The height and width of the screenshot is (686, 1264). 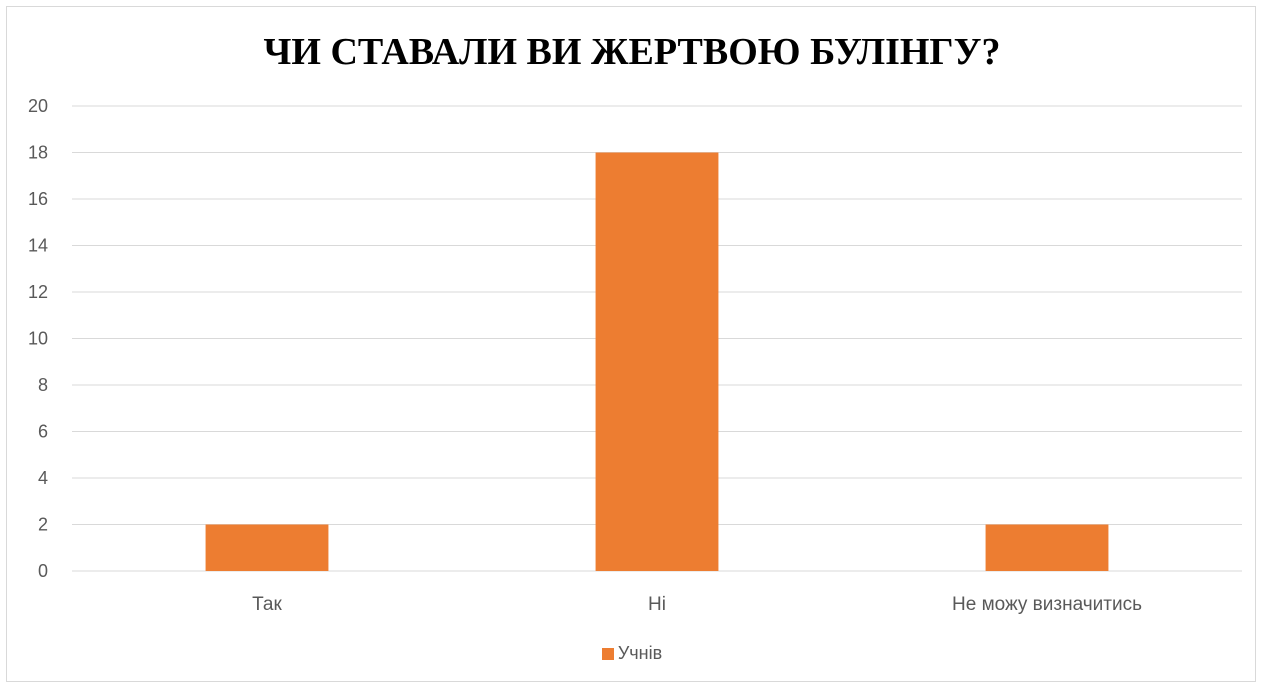 I want to click on legend-swatch, so click(x=607, y=653).